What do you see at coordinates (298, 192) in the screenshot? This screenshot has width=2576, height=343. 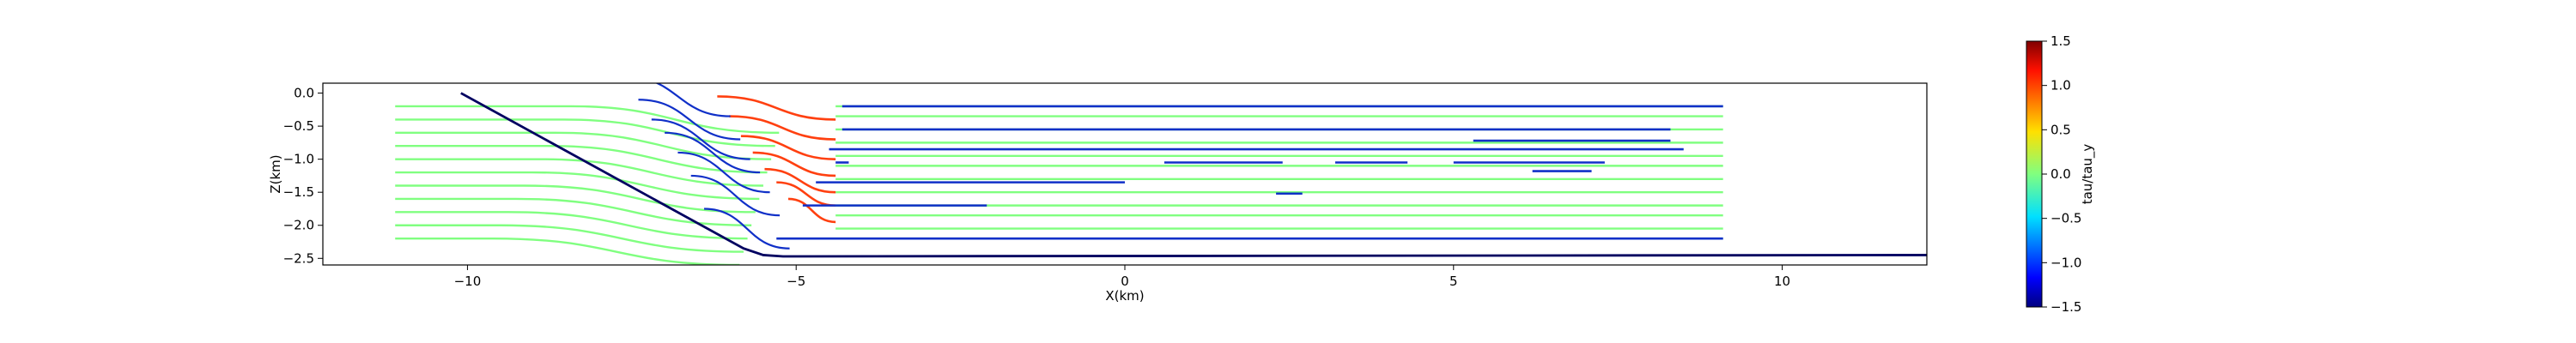 I see `y-tick-label: −1.5` at bounding box center [298, 192].